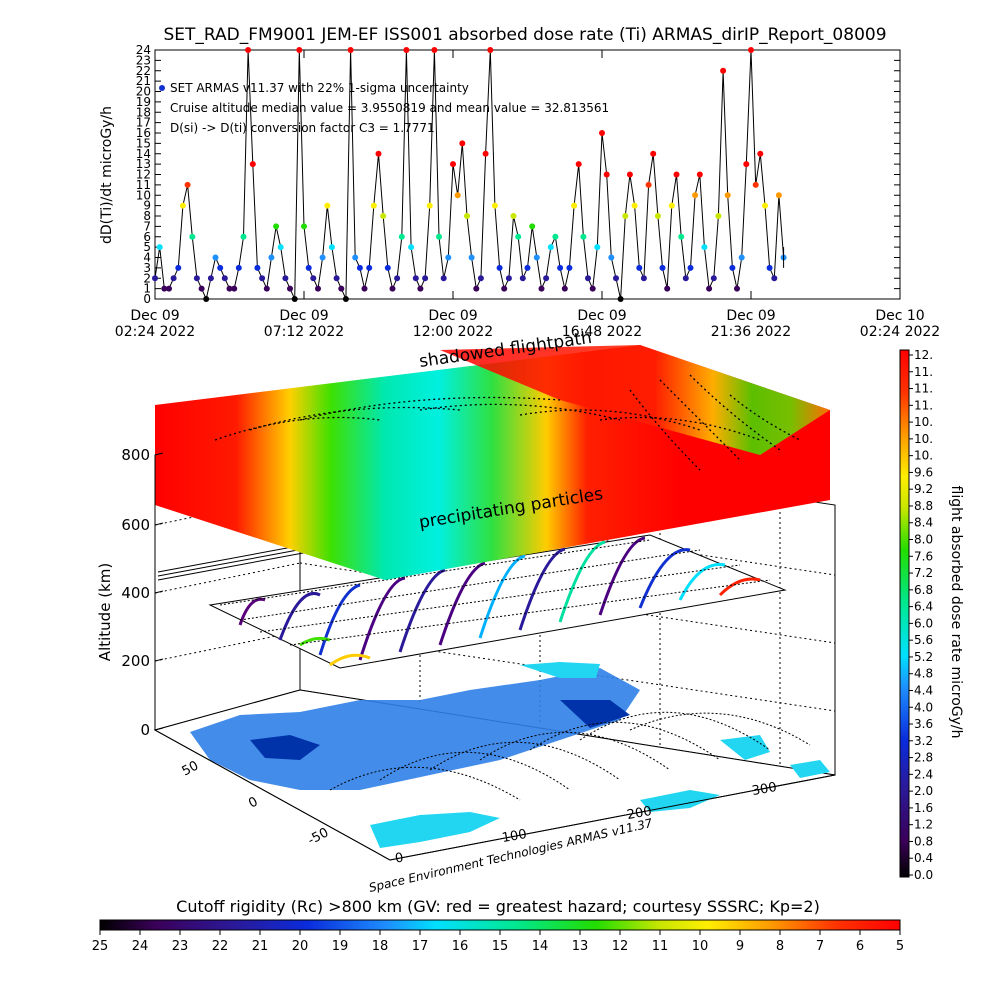  Describe the element at coordinates (135, 593) in the screenshot. I see `altitude-tick-label: 400` at that location.